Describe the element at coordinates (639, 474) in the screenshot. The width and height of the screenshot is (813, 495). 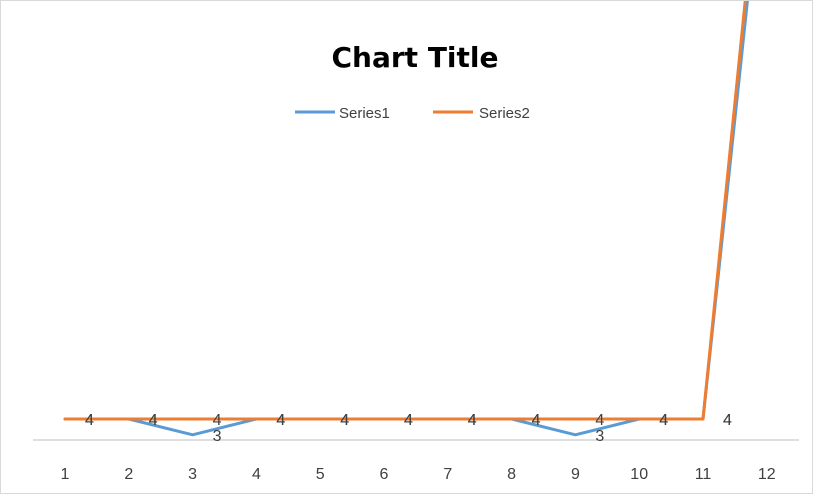
I see `x-tick-label: 10` at that location.